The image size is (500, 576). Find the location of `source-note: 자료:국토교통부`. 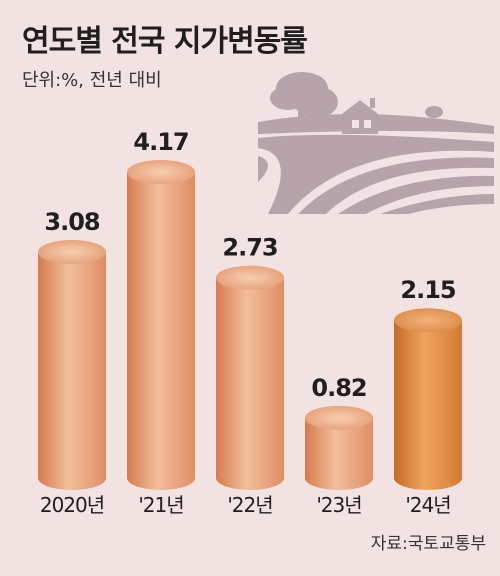

source-note: 자료:국토교통부 is located at coordinates (428, 544).